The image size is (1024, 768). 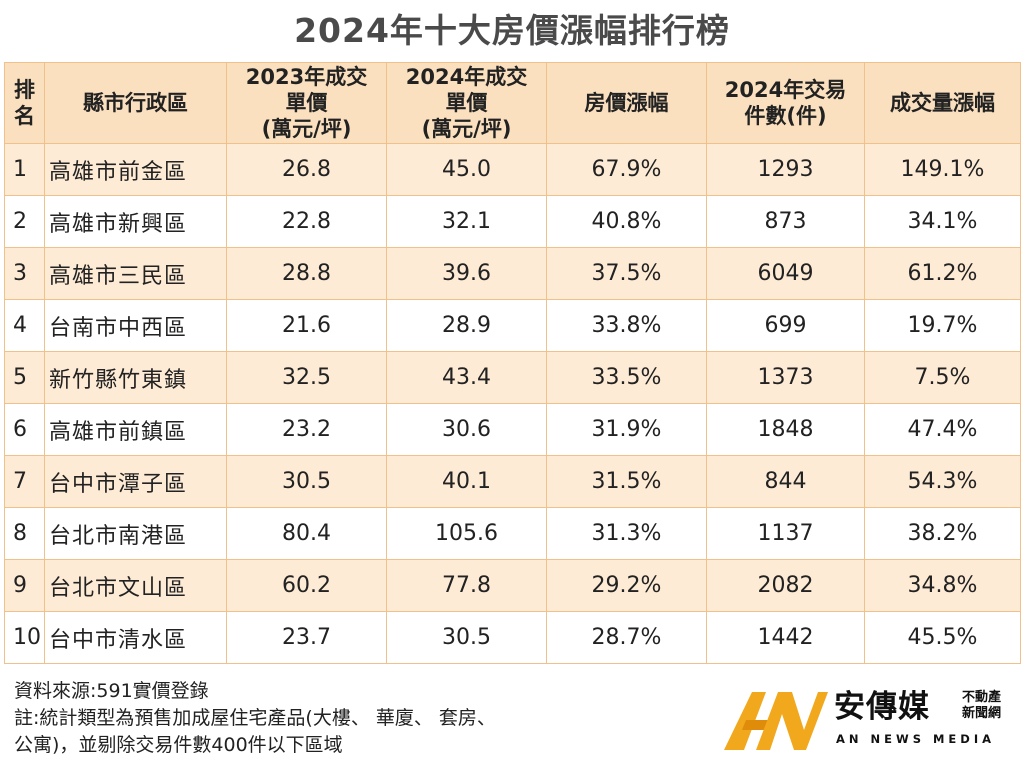 What do you see at coordinates (306, 273) in the screenshot?
I see `cell-price-2023: 28.8` at bounding box center [306, 273].